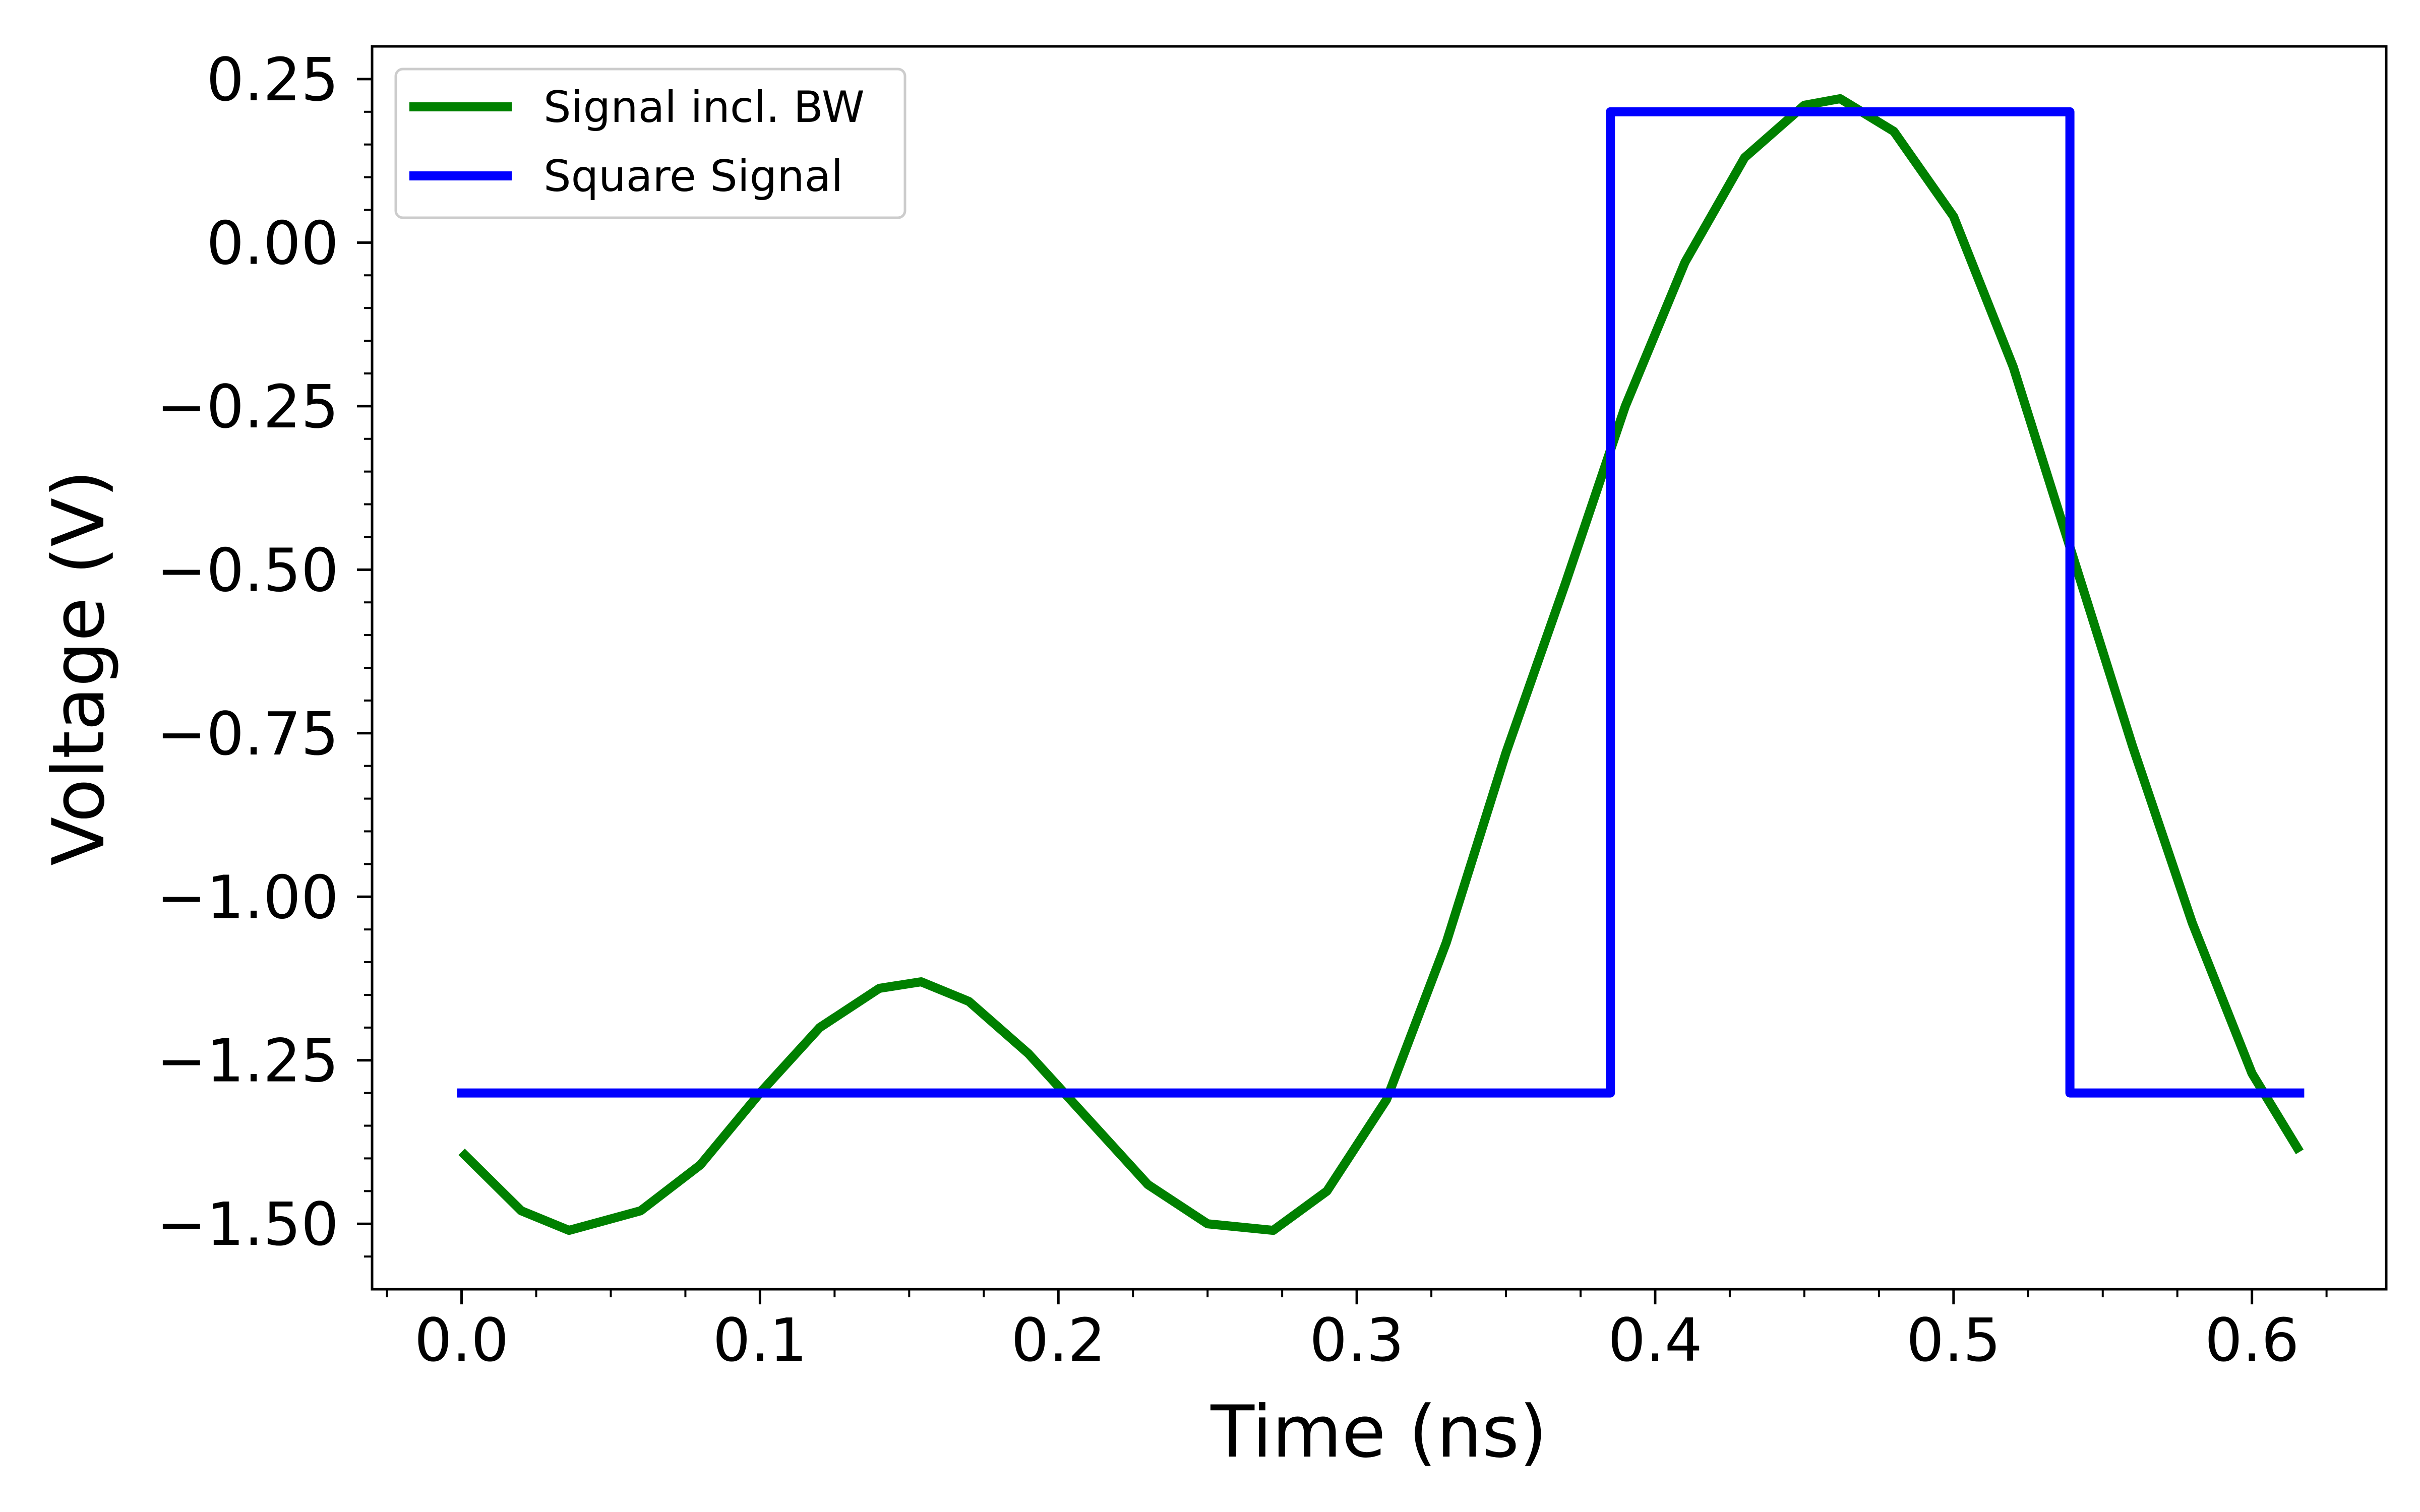 The image size is (2420, 1512). I want to click on y-tick-label: 0.25, so click(272, 79).